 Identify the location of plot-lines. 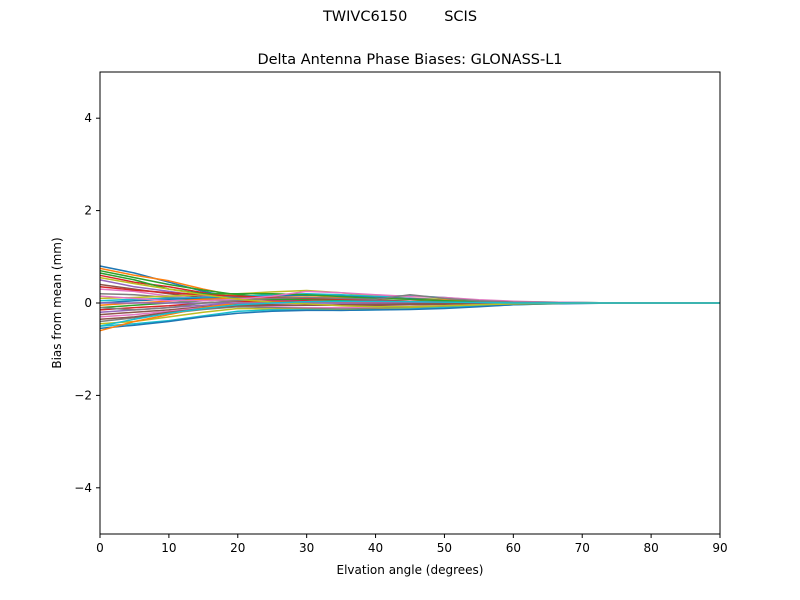
(409, 298).